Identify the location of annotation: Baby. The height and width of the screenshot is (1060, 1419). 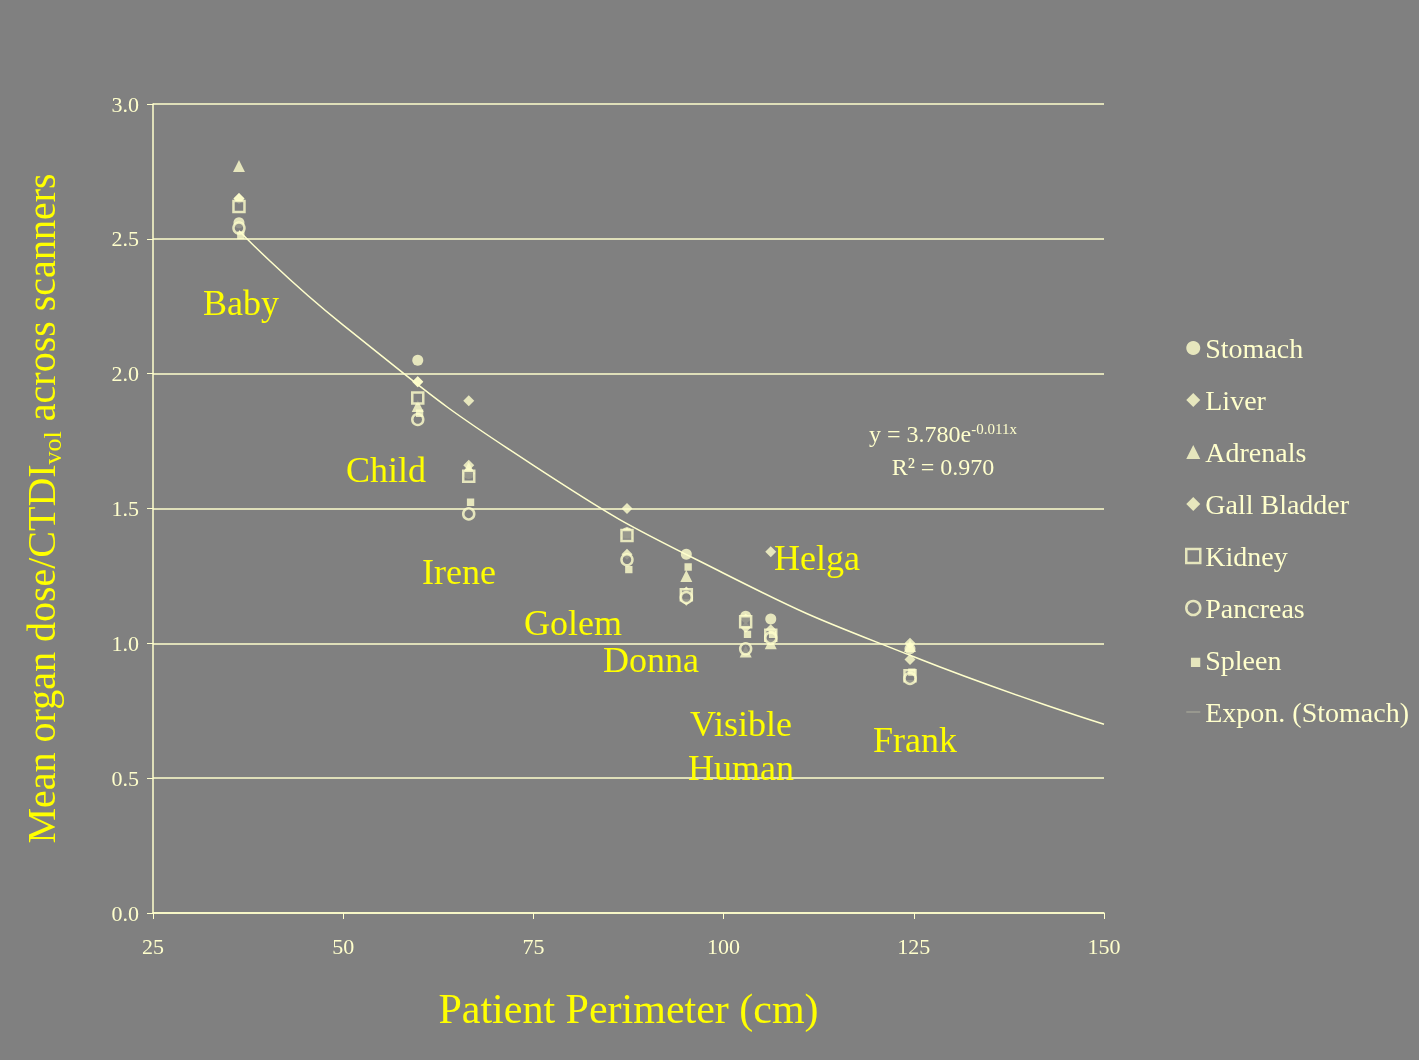
(241, 303).